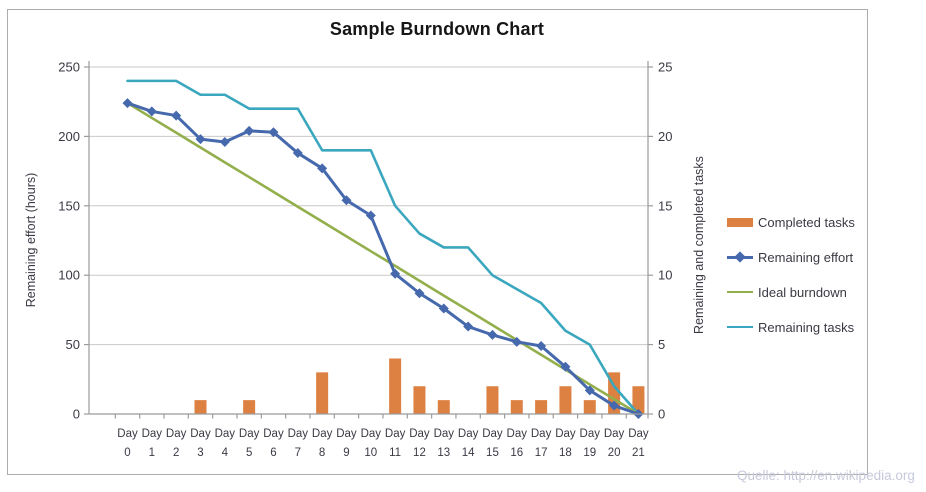 The width and height of the screenshot is (926, 492). What do you see at coordinates (395, 453) in the screenshot?
I see `svg-text: 11` at bounding box center [395, 453].